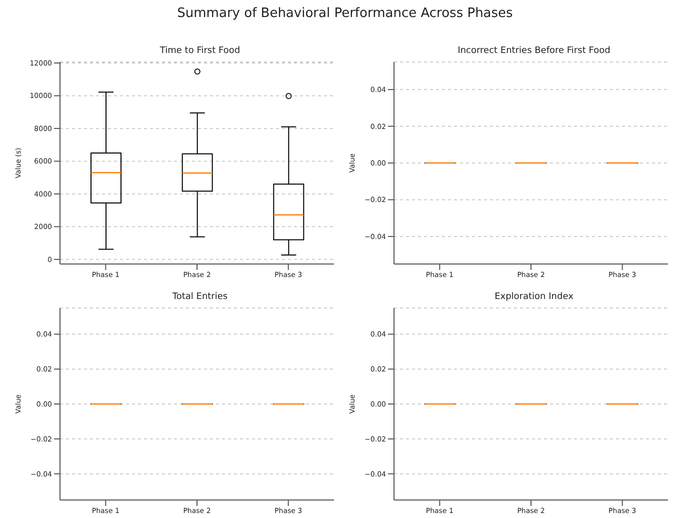 This screenshot has height=518, width=674. Describe the element at coordinates (200, 297) in the screenshot. I see `chart-title: Total Entries` at that location.